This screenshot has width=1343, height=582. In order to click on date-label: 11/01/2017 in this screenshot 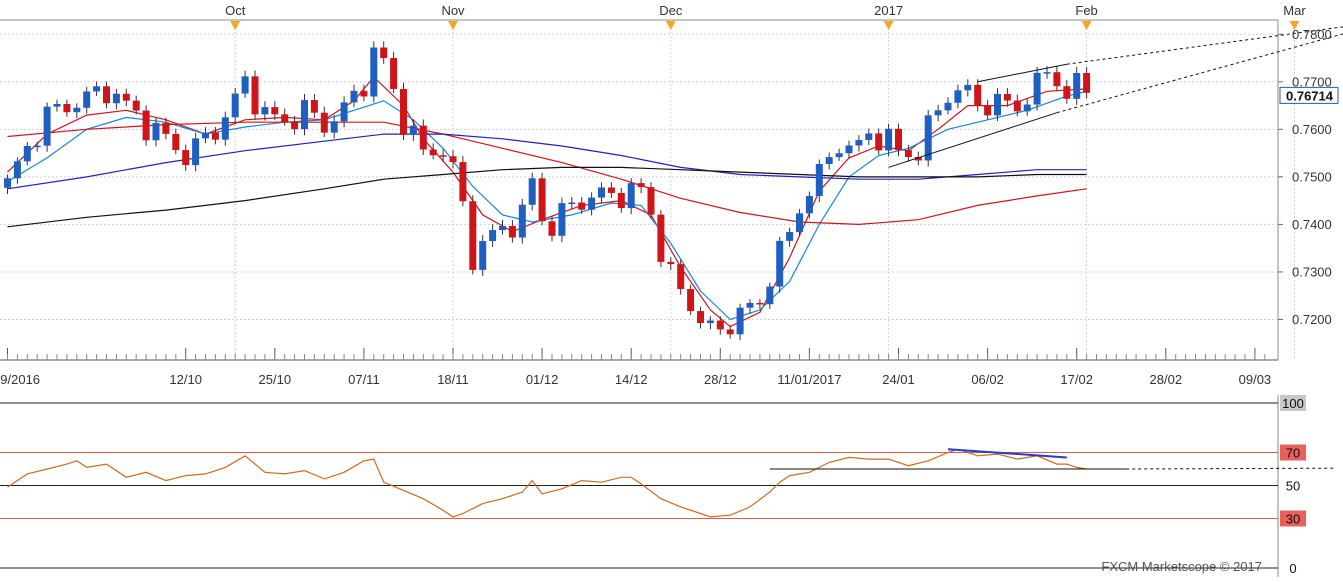, I will do `click(809, 379)`.